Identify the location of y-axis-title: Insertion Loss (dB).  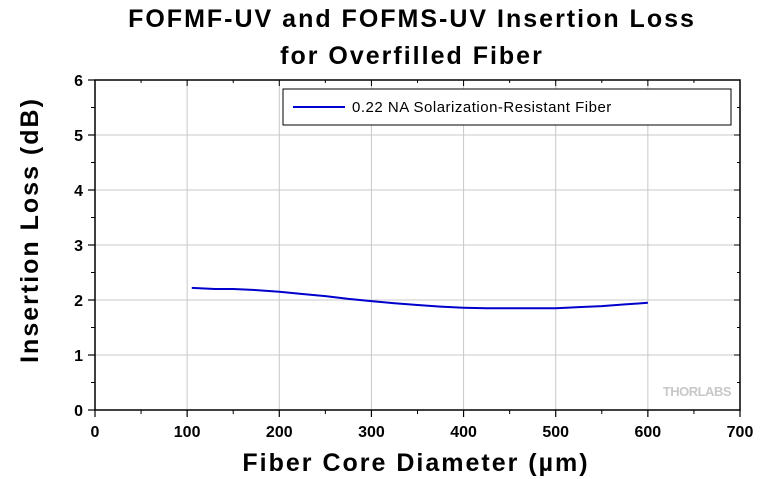
(30, 230).